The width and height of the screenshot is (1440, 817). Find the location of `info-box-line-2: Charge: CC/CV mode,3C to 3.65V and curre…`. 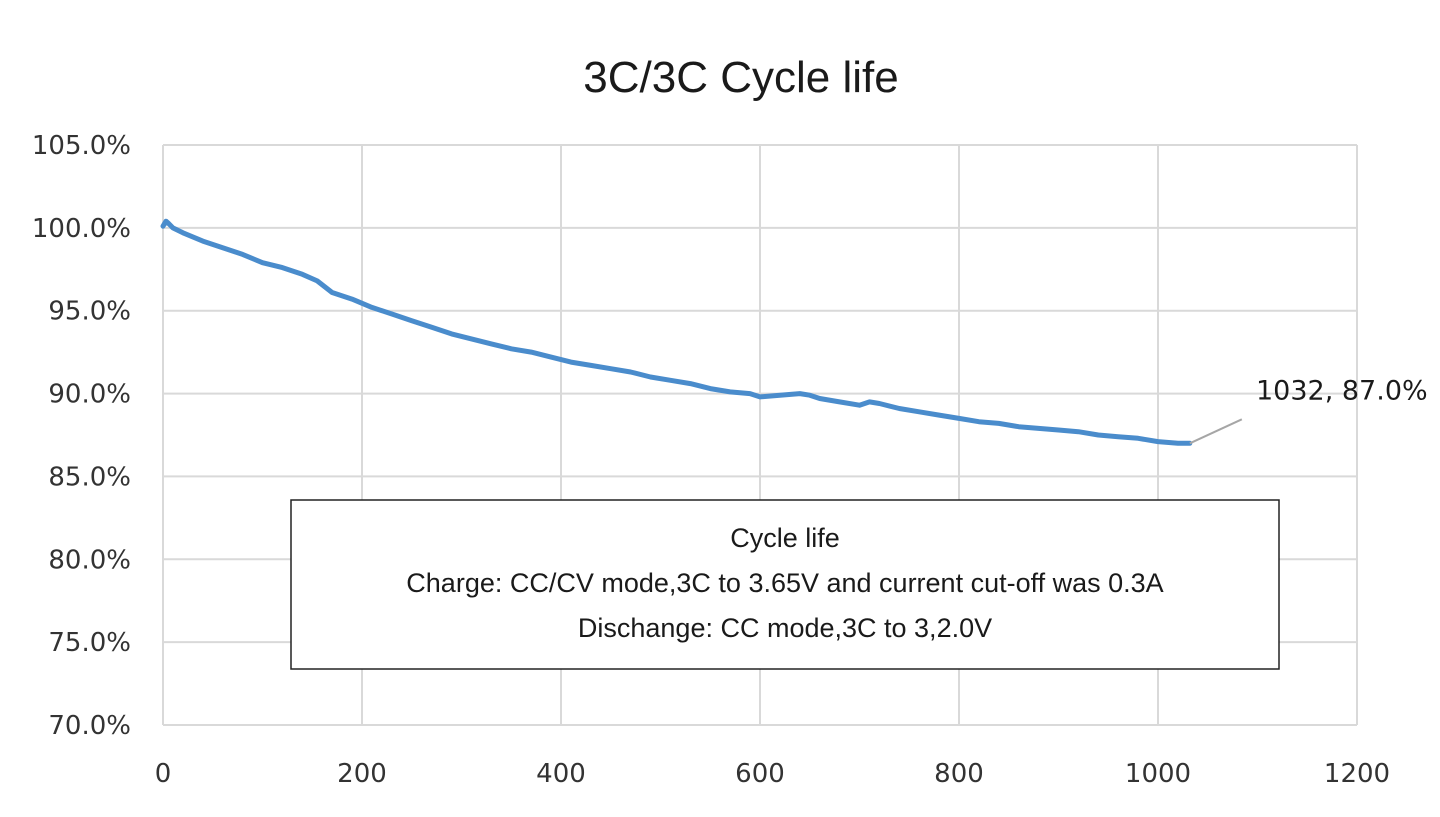

info-box-line-2: Charge: CC/CV mode,3C to 3.65V and curre… is located at coordinates (784, 583).